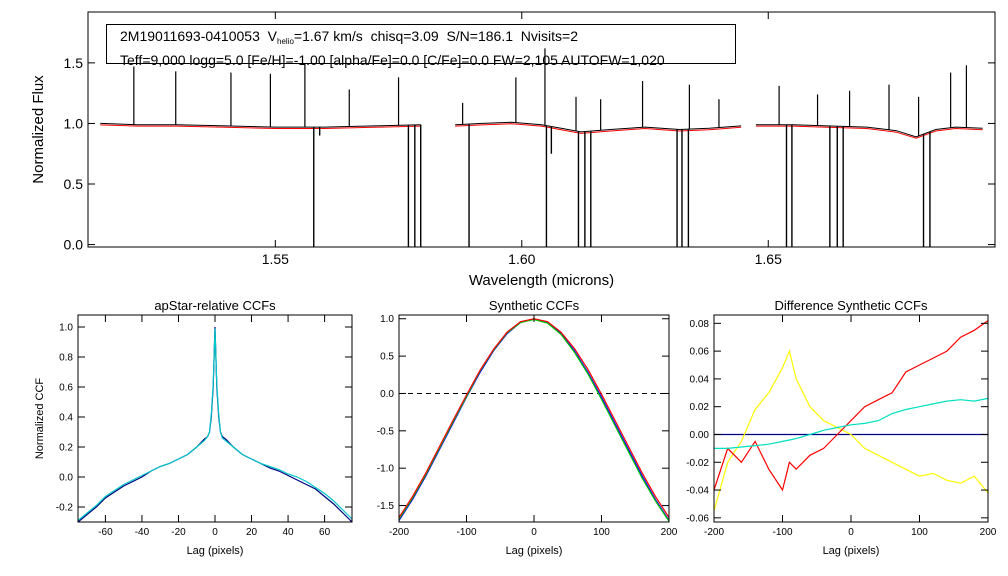 This screenshot has width=1008, height=576. What do you see at coordinates (178, 532) in the screenshot?
I see `apstar-xtick-label: -20` at bounding box center [178, 532].